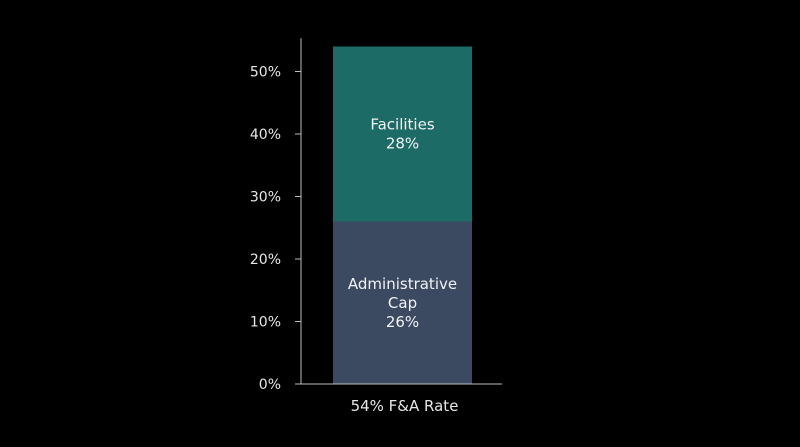  I want to click on segment-label-line: Administrative, so click(402, 284).